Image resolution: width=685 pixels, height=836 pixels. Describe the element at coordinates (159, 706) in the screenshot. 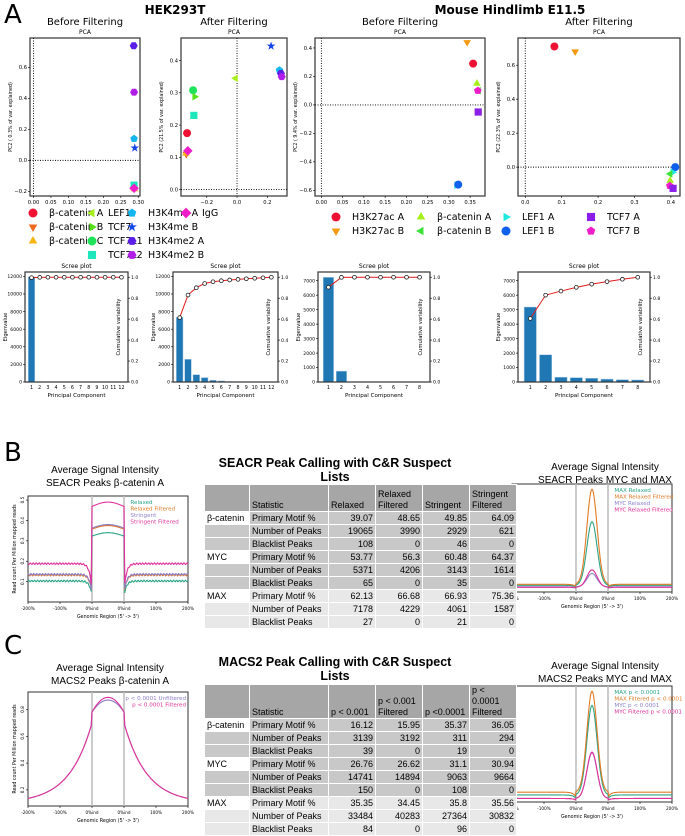

I see `legend-label: p < 0.0001 Filtered` at that location.